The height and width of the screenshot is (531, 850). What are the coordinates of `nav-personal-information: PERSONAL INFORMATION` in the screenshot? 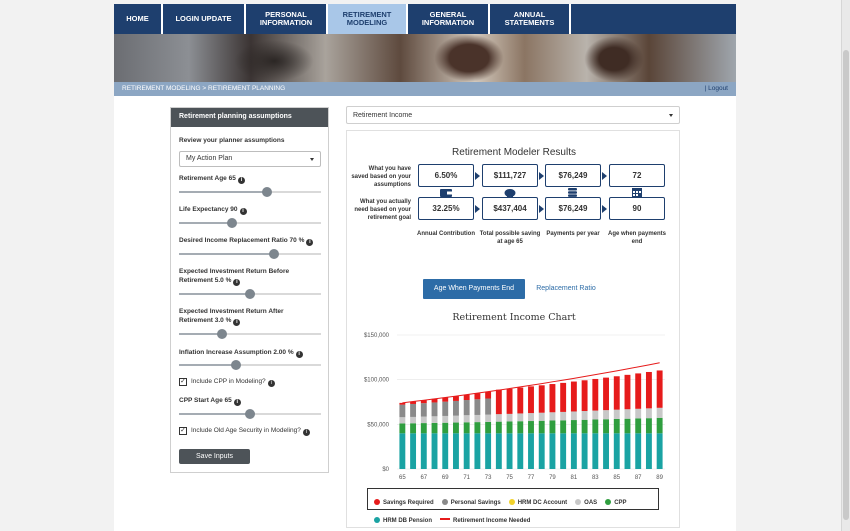 It's located at (287, 19).